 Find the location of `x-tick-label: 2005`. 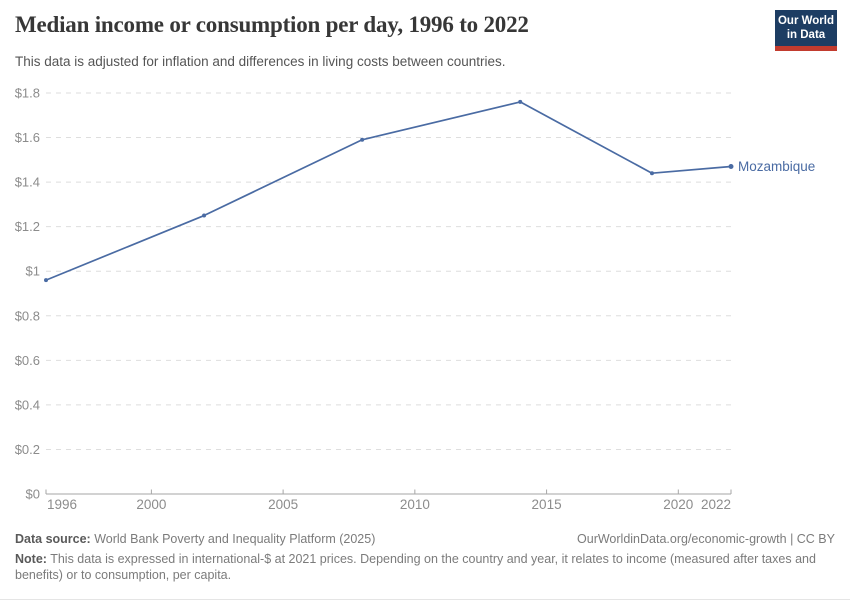

x-tick-label: 2005 is located at coordinates (283, 504).